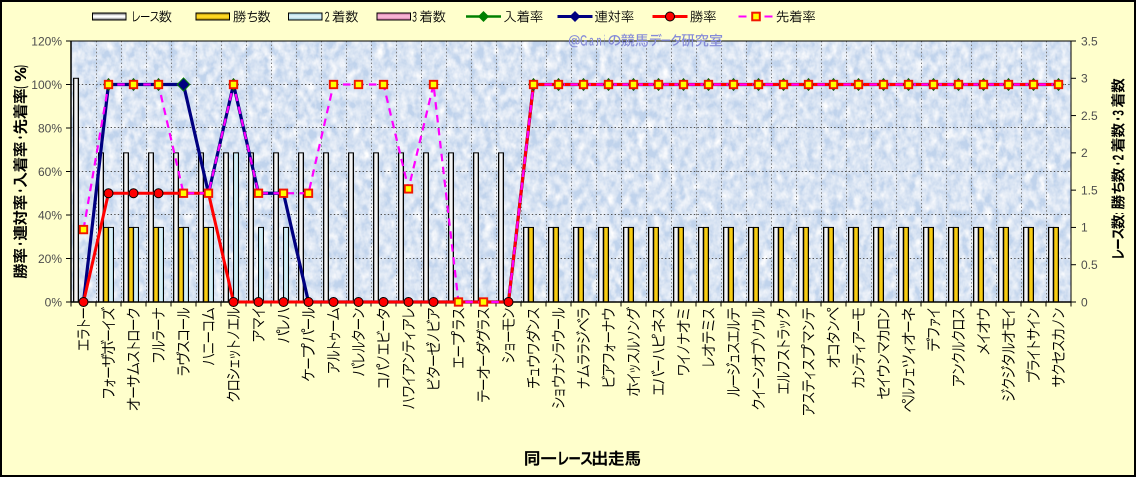 The width and height of the screenshot is (1136, 477). Describe the element at coordinates (1089, 116) in the screenshot. I see `svg-text: 2.5` at that location.